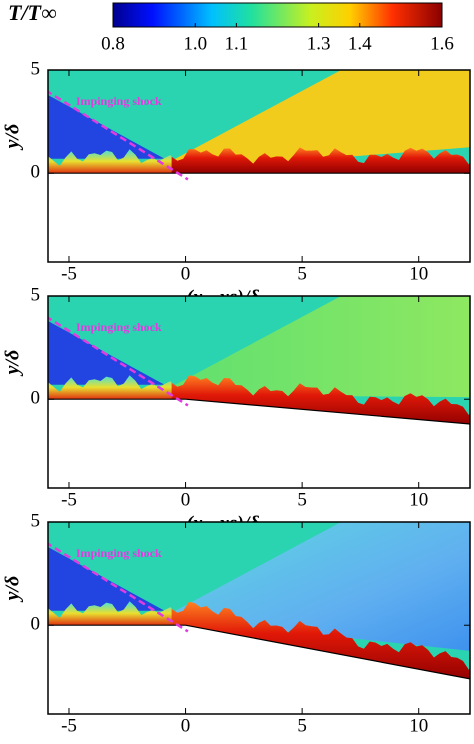 The height and width of the screenshot is (744, 474). What do you see at coordinates (32, 12) in the screenshot?
I see `colorbar-label: T/T∞` at bounding box center [32, 12].